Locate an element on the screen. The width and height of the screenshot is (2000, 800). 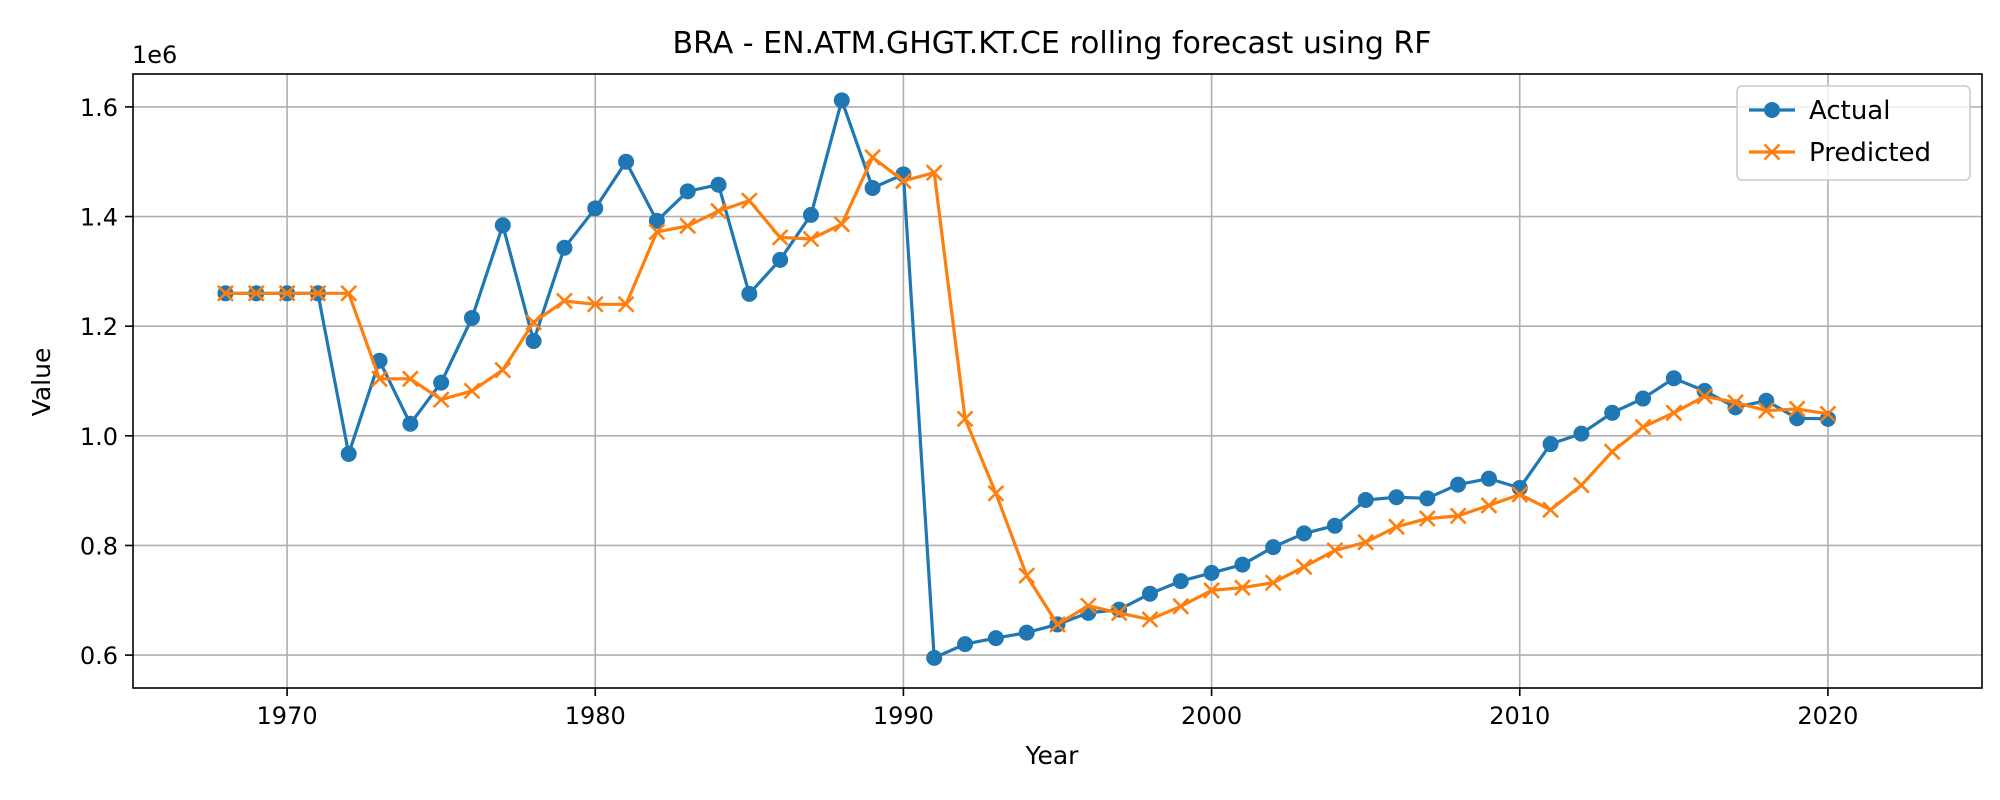
x-tick-label: 2010 is located at coordinates (1519, 716).